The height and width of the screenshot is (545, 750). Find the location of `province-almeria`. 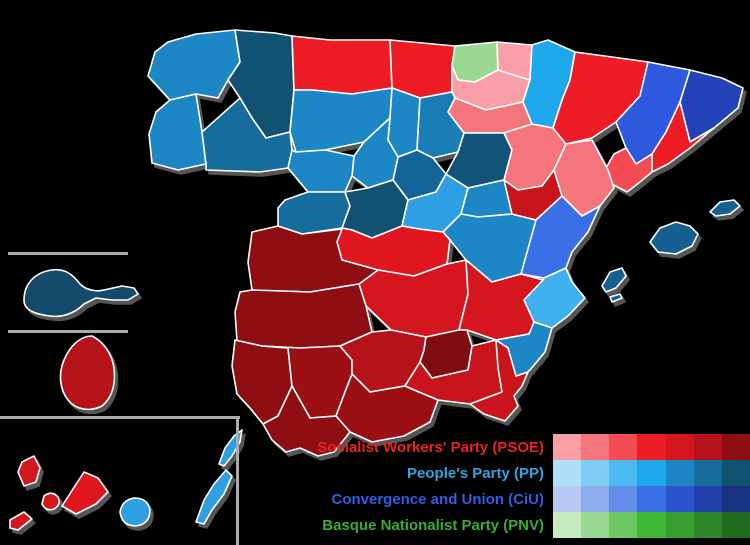

province-almeria is located at coordinates (499, 380).